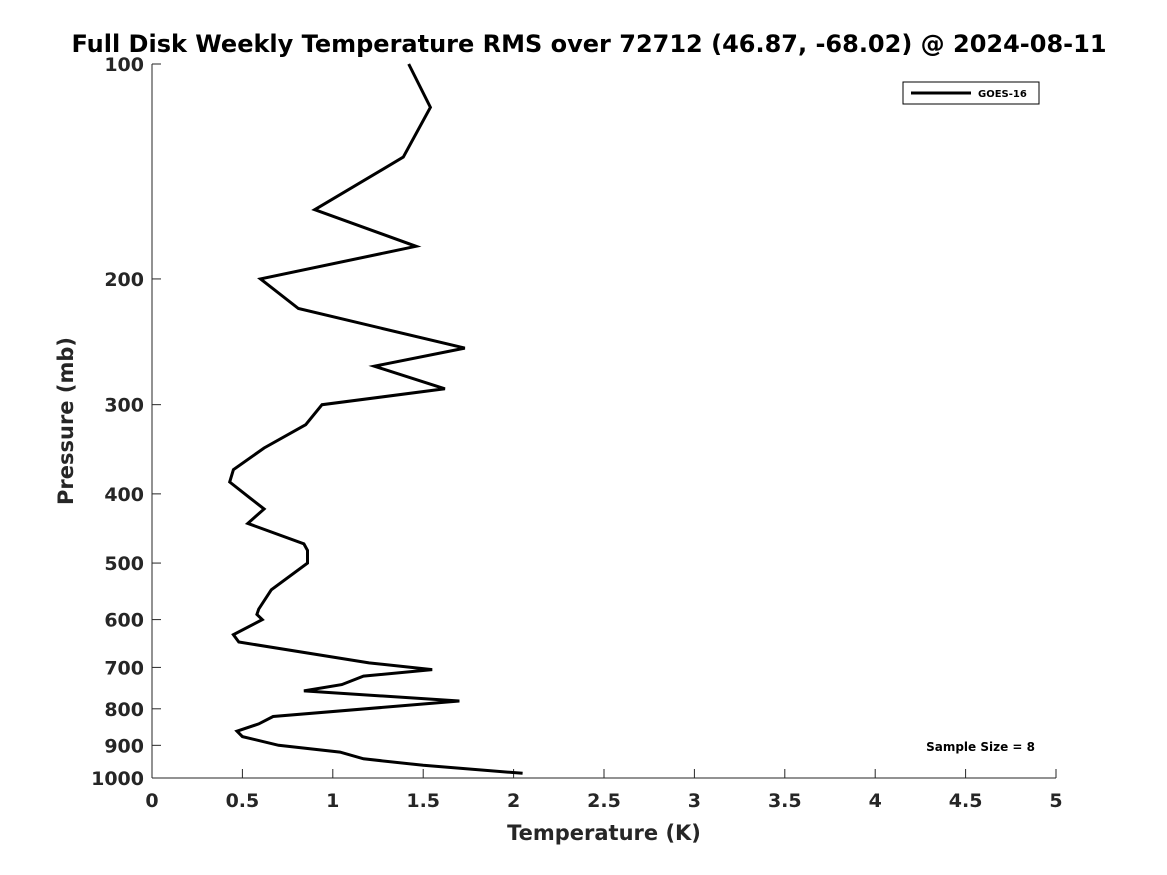  I want to click on x-tick-label: 2.5, so click(604, 801).